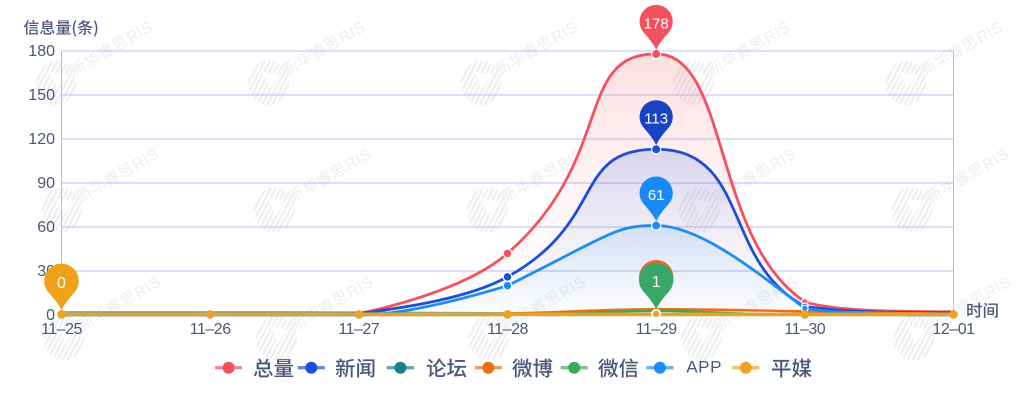 The width and height of the screenshot is (1024, 414). Describe the element at coordinates (656, 195) in the screenshot. I see `svg-text: 61` at that location.